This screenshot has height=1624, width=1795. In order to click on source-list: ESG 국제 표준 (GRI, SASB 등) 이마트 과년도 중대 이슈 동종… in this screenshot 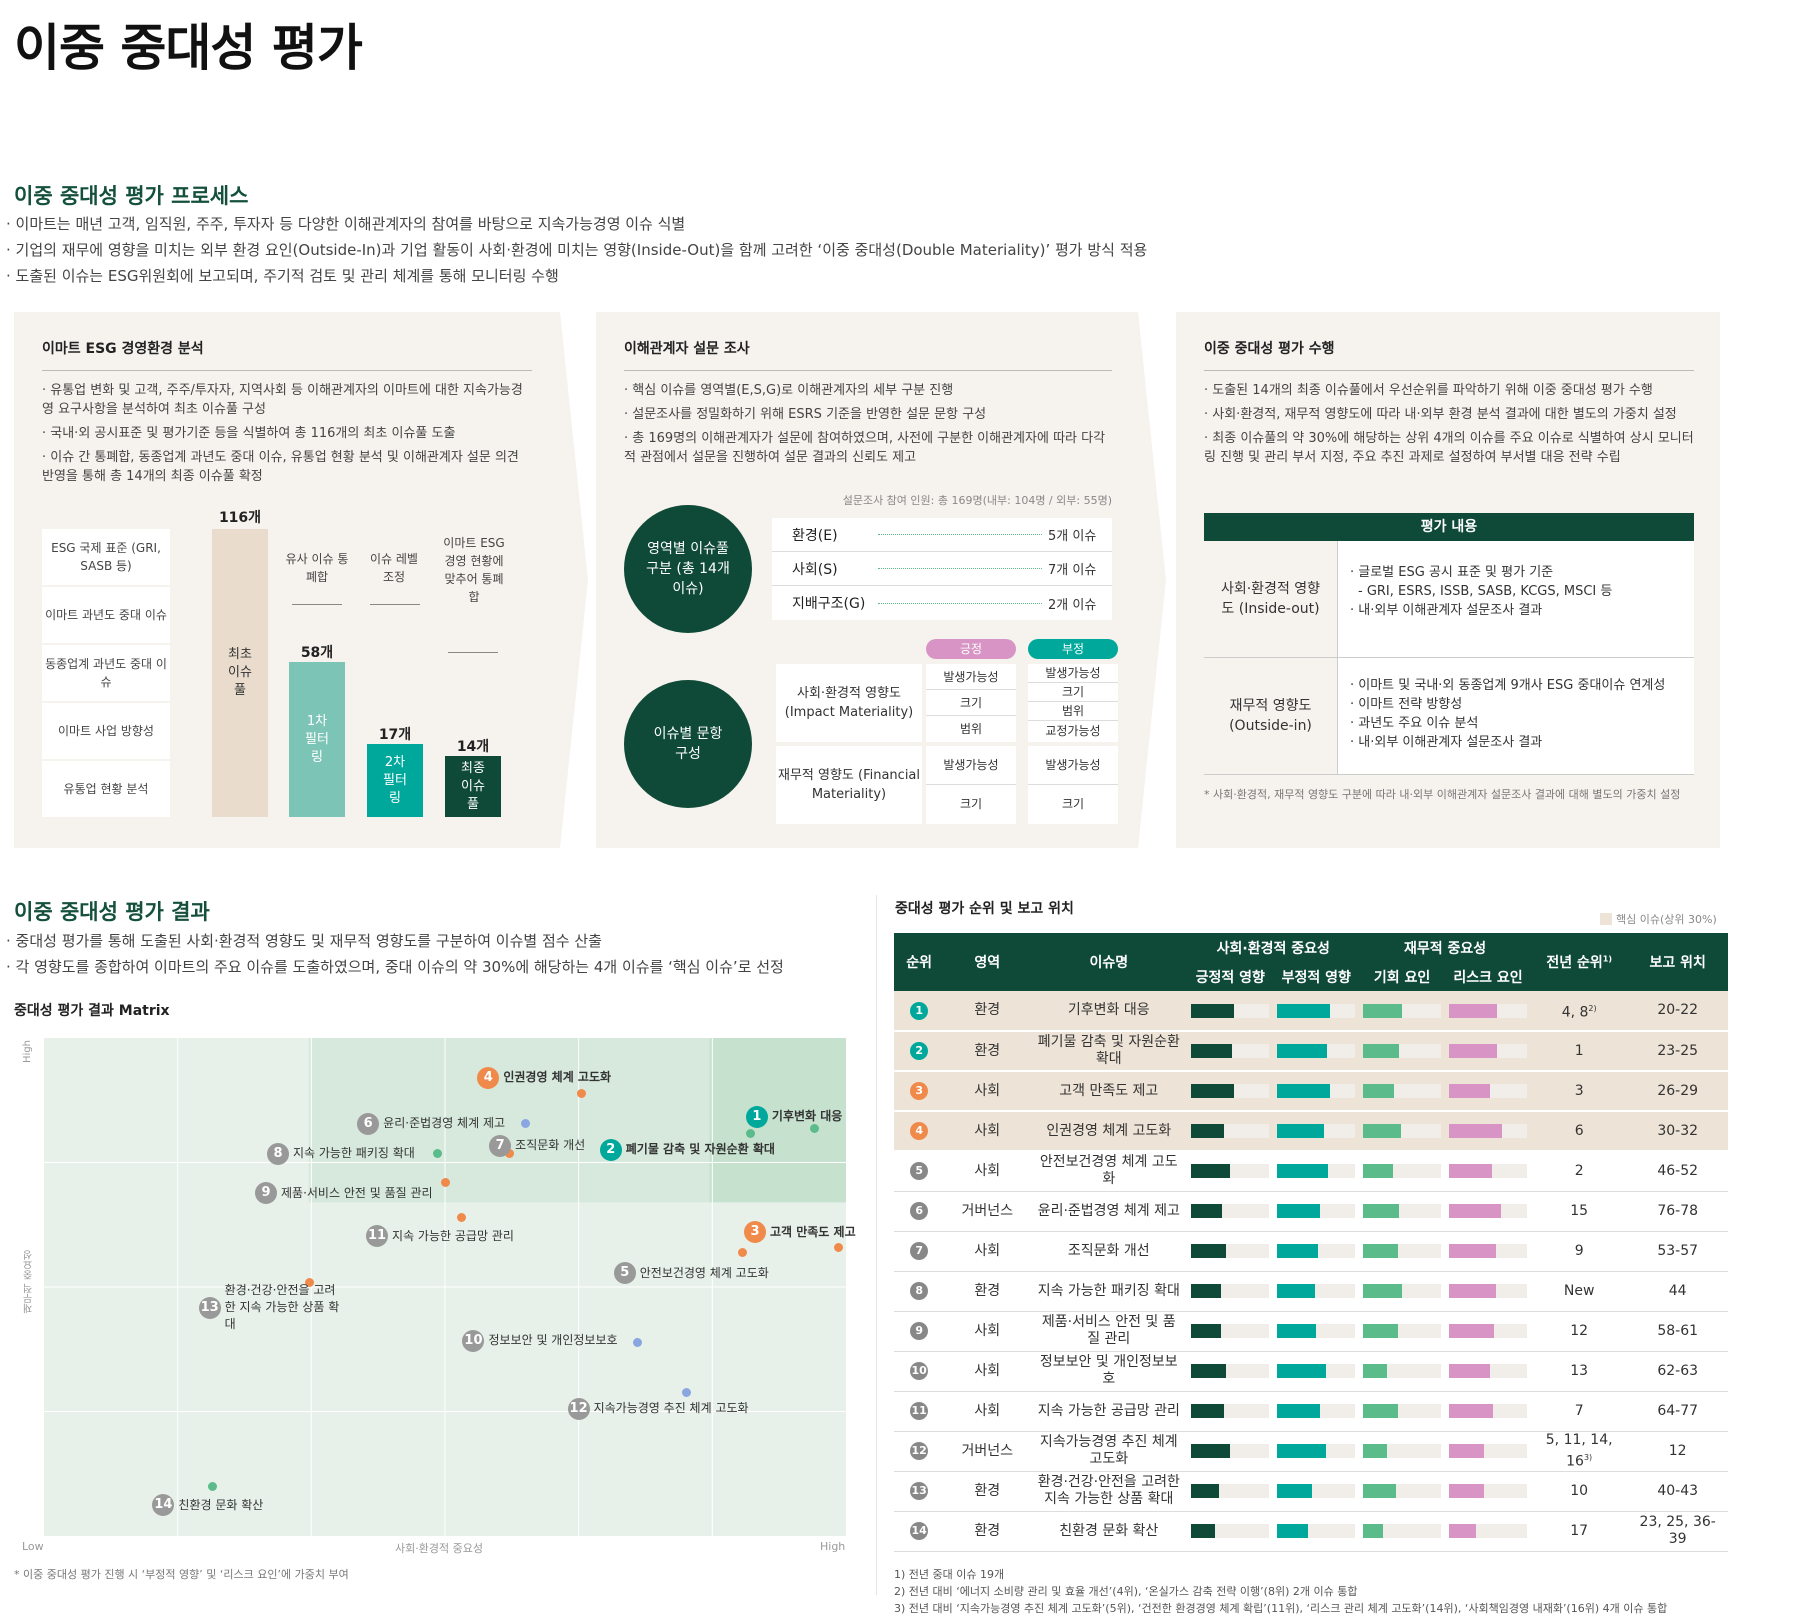, I will do `click(106, 673)`.